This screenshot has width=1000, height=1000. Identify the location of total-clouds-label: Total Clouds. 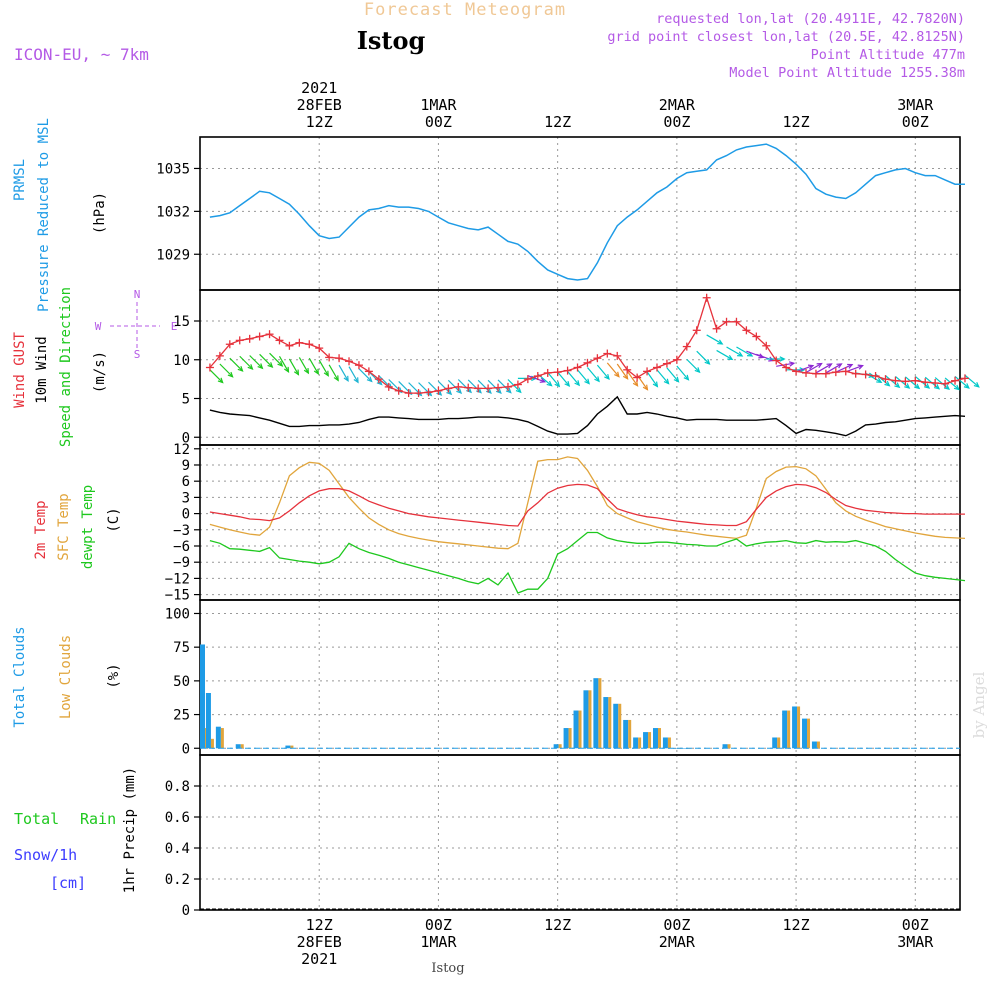
(20, 676).